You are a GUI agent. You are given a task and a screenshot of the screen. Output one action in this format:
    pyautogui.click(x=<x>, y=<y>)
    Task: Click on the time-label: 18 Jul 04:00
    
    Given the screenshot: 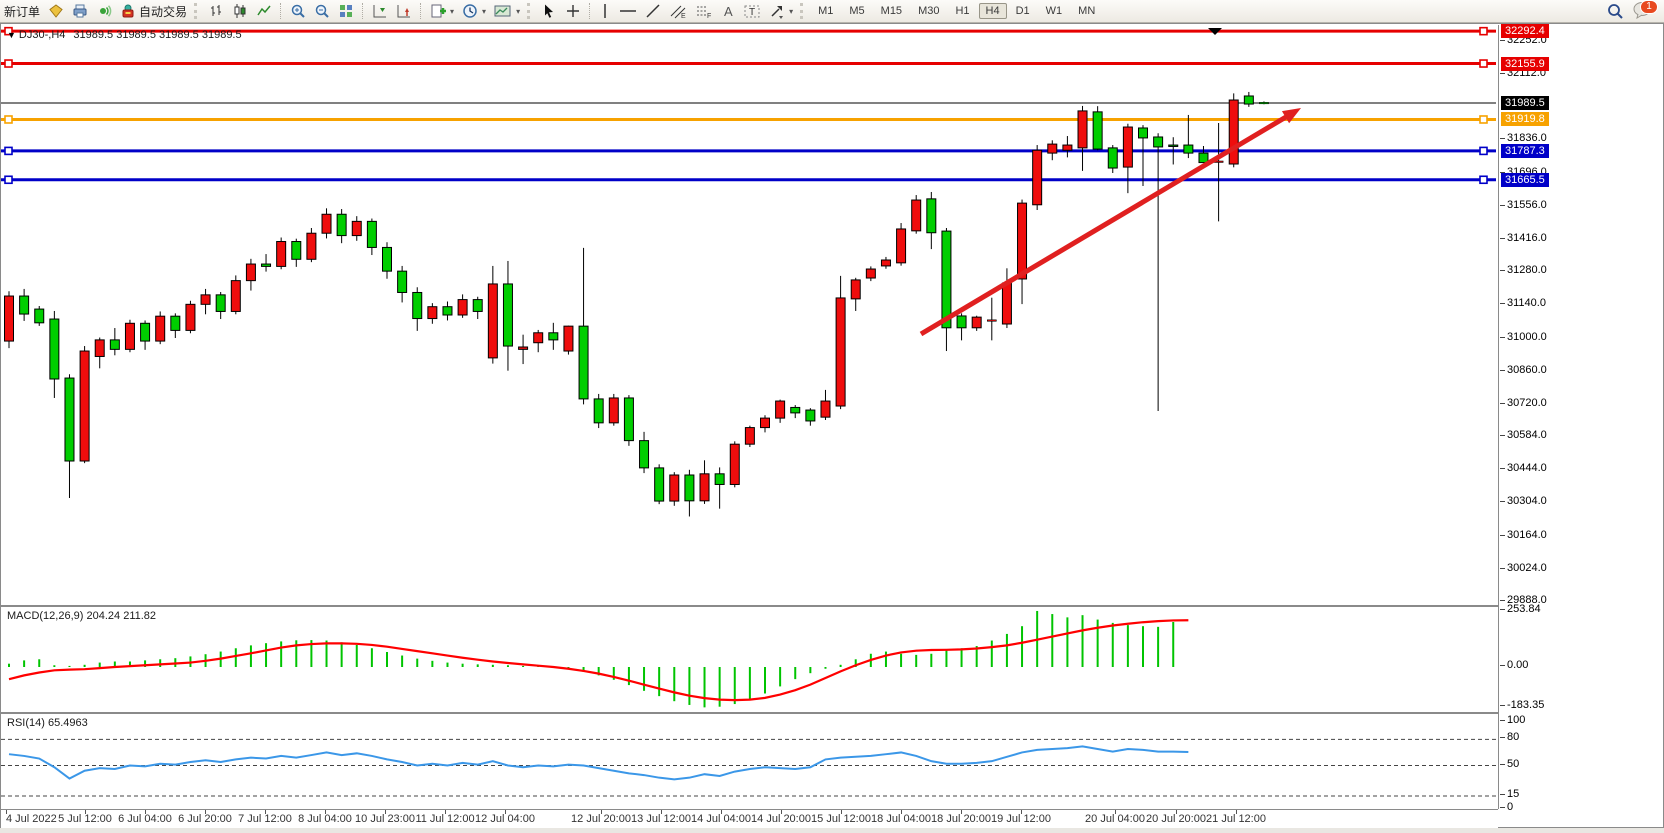 What is the action you would take?
    pyautogui.click(x=901, y=819)
    